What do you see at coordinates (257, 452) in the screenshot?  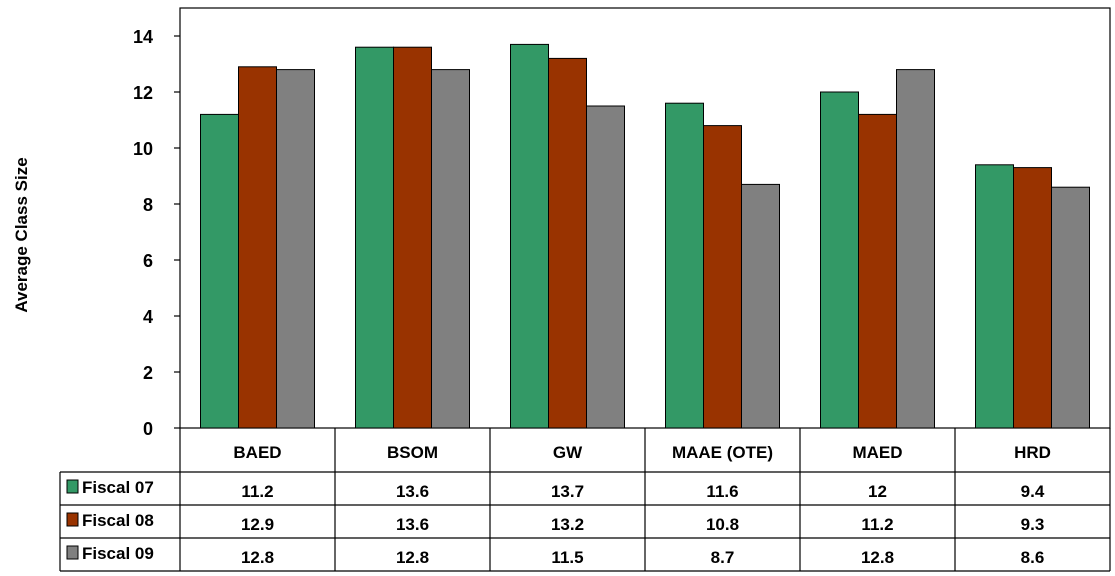 I see `category-label: BAED` at bounding box center [257, 452].